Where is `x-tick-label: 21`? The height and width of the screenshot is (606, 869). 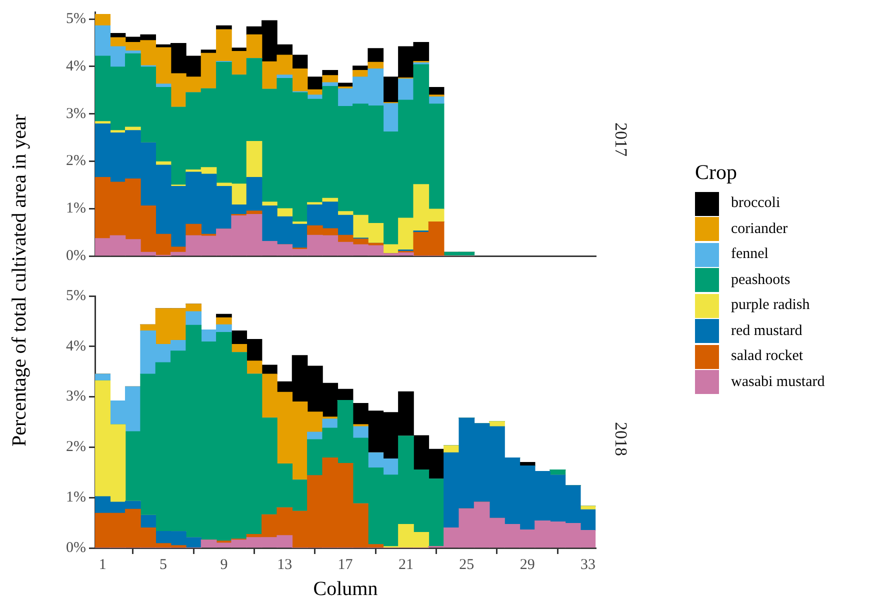
x-tick-label: 21 is located at coordinates (406, 564).